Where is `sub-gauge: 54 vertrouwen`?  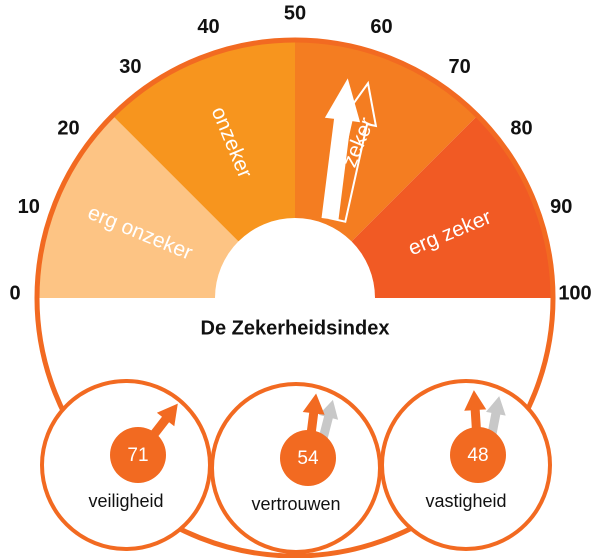 sub-gauge: 54 vertrouwen is located at coordinates (296, 468).